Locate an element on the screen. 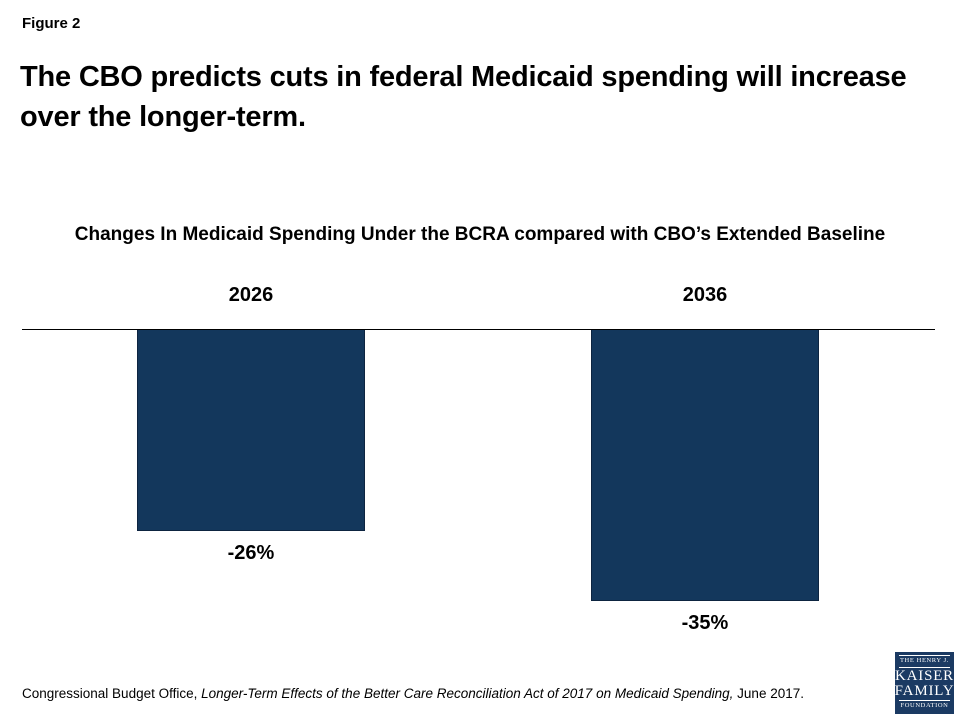 The width and height of the screenshot is (960, 720). logo-line-family: FAMILY is located at coordinates (924, 691).